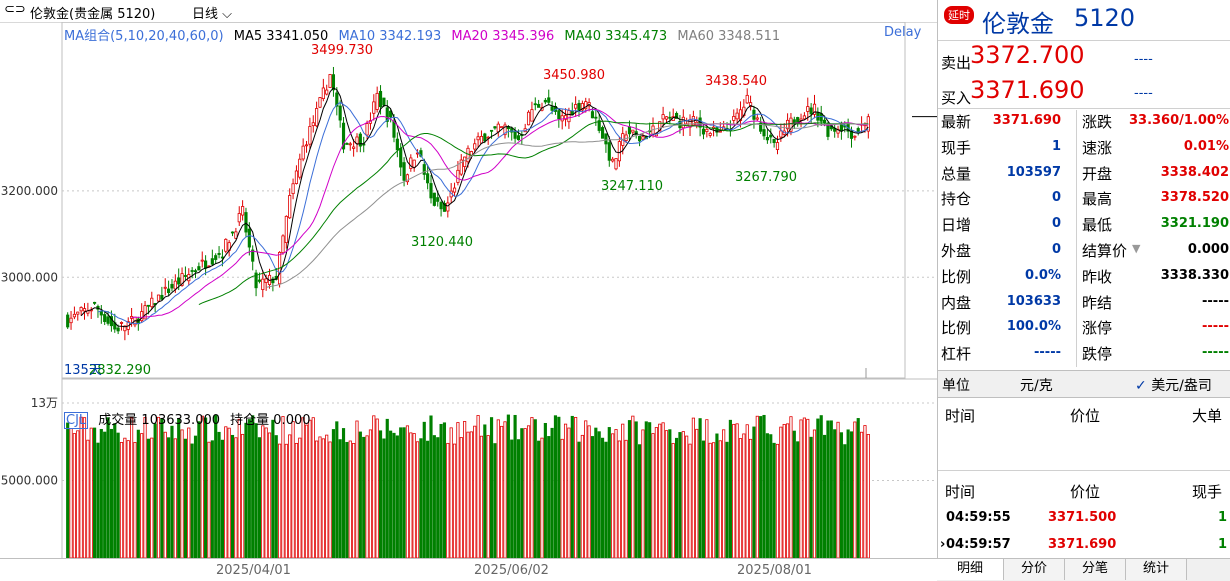 The image size is (1230, 581). What do you see at coordinates (567, 205) in the screenshot?
I see `ma60-line` at bounding box center [567, 205].